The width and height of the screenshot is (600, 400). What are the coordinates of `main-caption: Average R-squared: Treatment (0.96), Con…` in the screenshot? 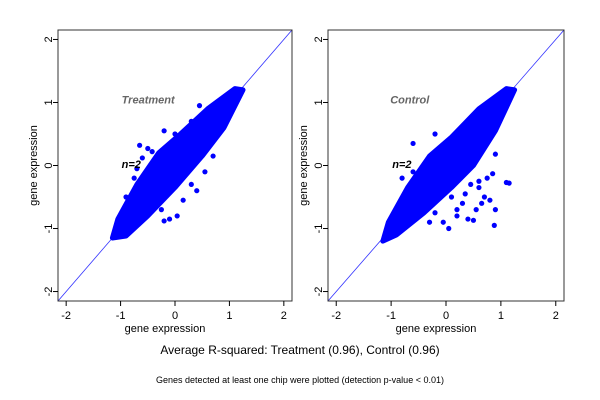 It's located at (300, 350).